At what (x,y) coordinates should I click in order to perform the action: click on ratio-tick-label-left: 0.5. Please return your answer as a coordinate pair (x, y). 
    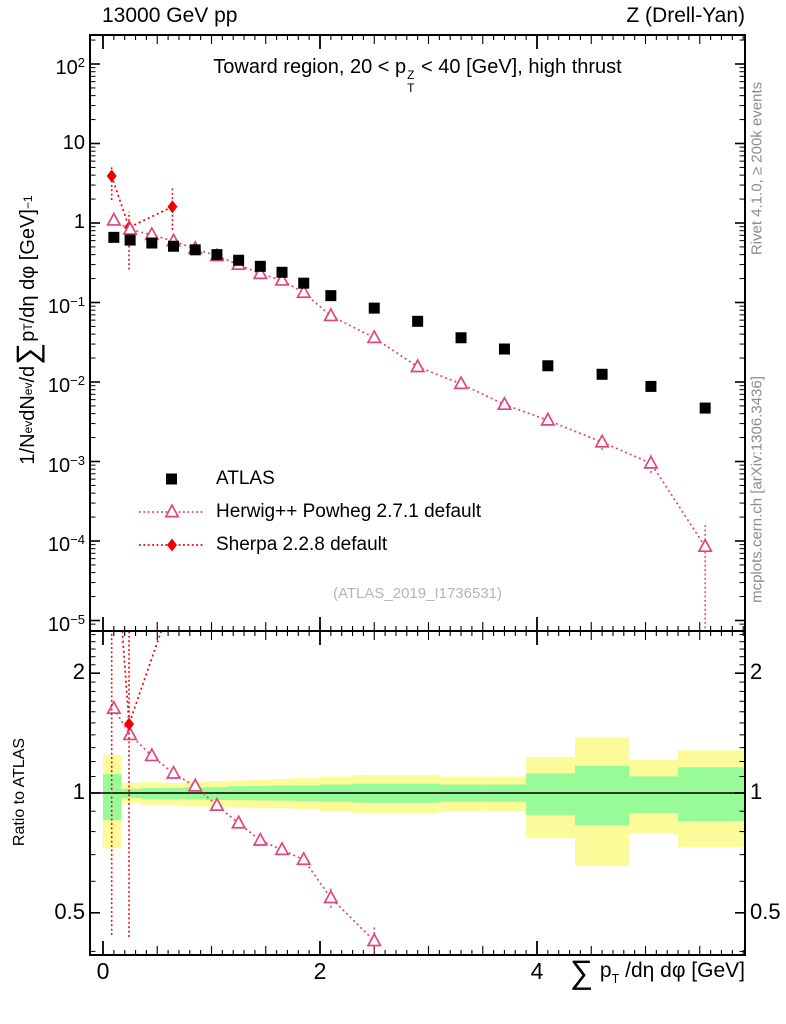
    Looking at the image, I should click on (69, 911).